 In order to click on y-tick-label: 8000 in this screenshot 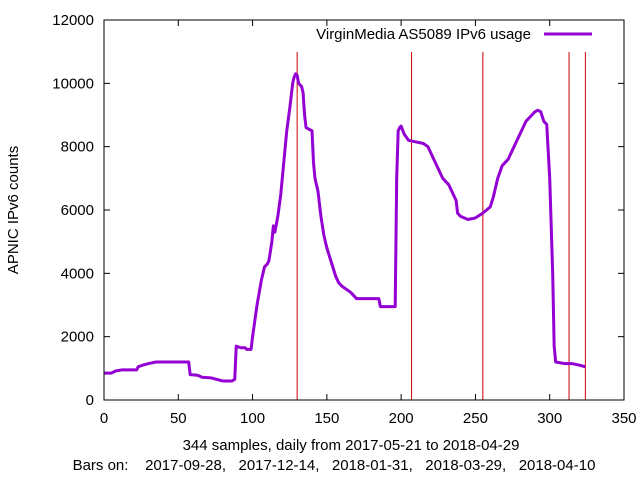, I will do `click(77, 147)`.